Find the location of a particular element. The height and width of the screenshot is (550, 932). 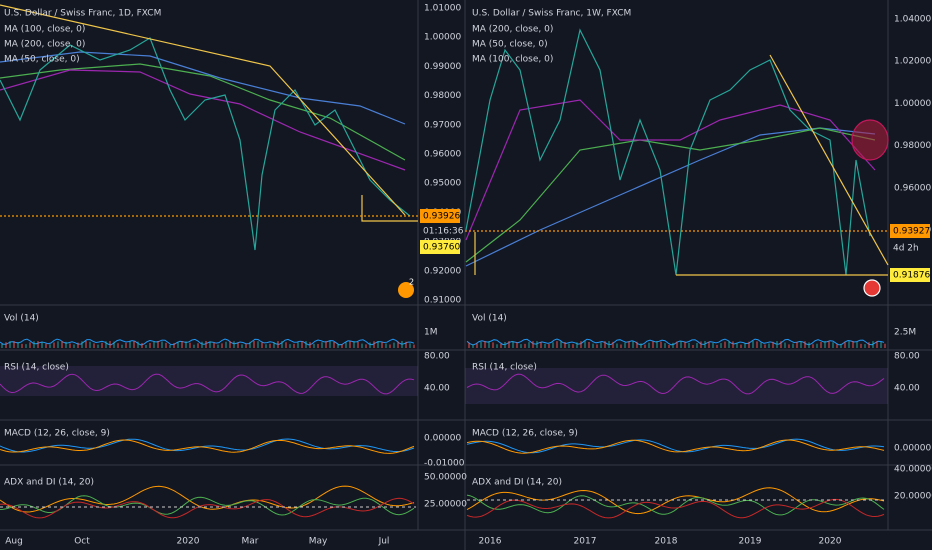

price-tick-label: 0.97000 is located at coordinates (442, 125).